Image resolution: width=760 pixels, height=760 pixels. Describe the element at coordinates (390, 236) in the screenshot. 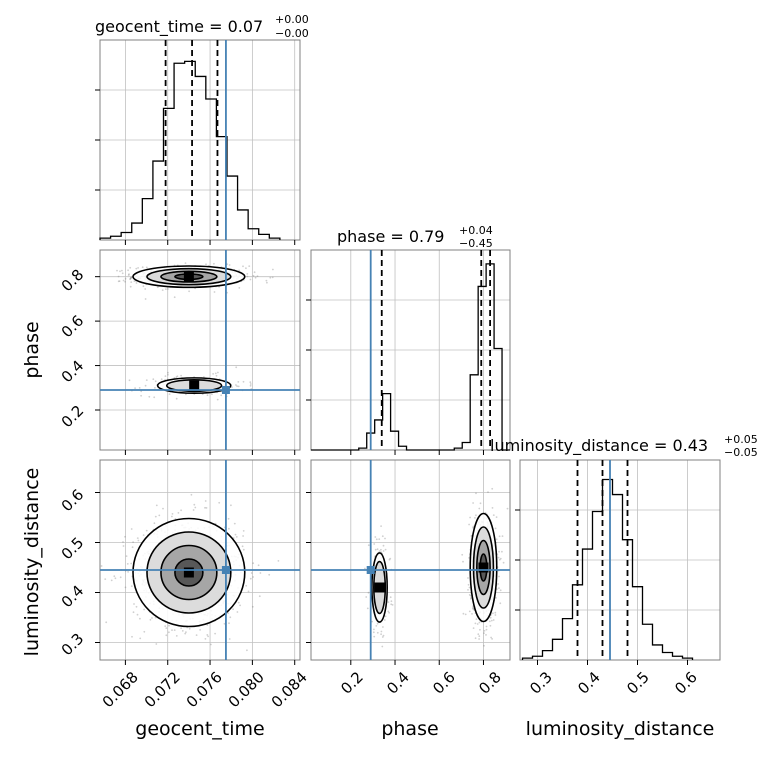

I see `title-phase: phase = 0.79` at that location.